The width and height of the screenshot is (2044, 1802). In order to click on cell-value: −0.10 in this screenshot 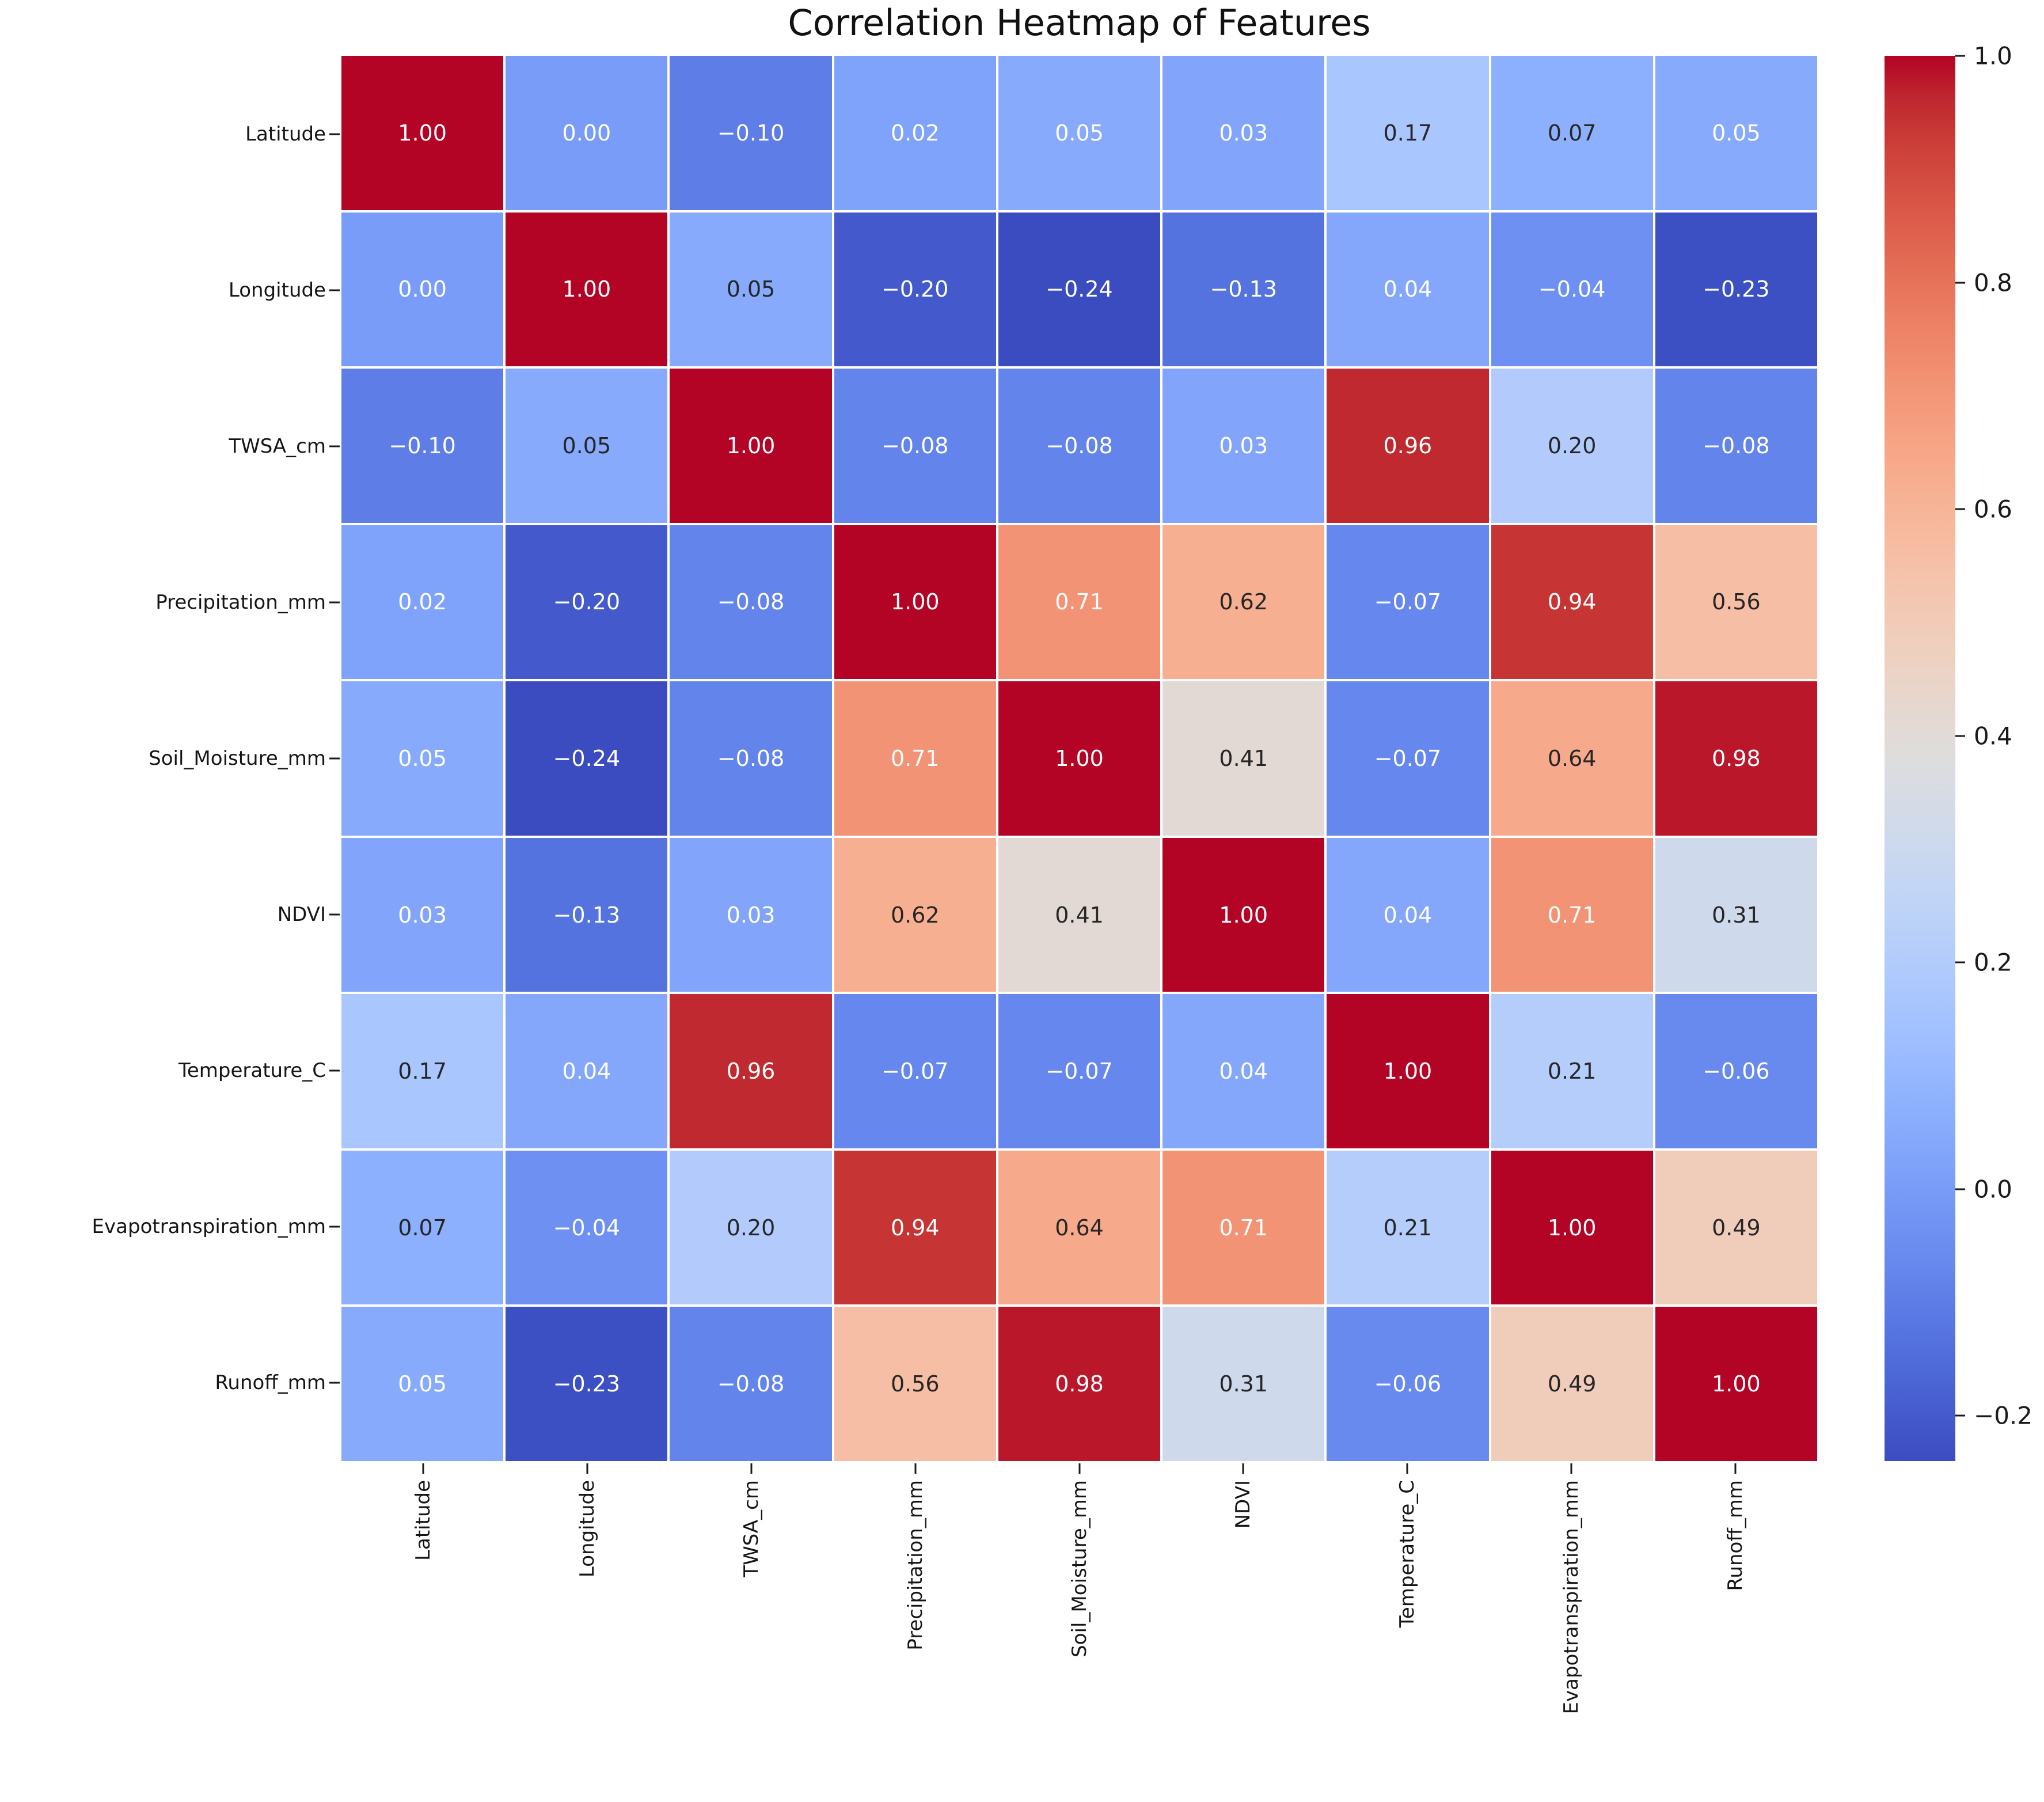, I will do `click(751, 133)`.